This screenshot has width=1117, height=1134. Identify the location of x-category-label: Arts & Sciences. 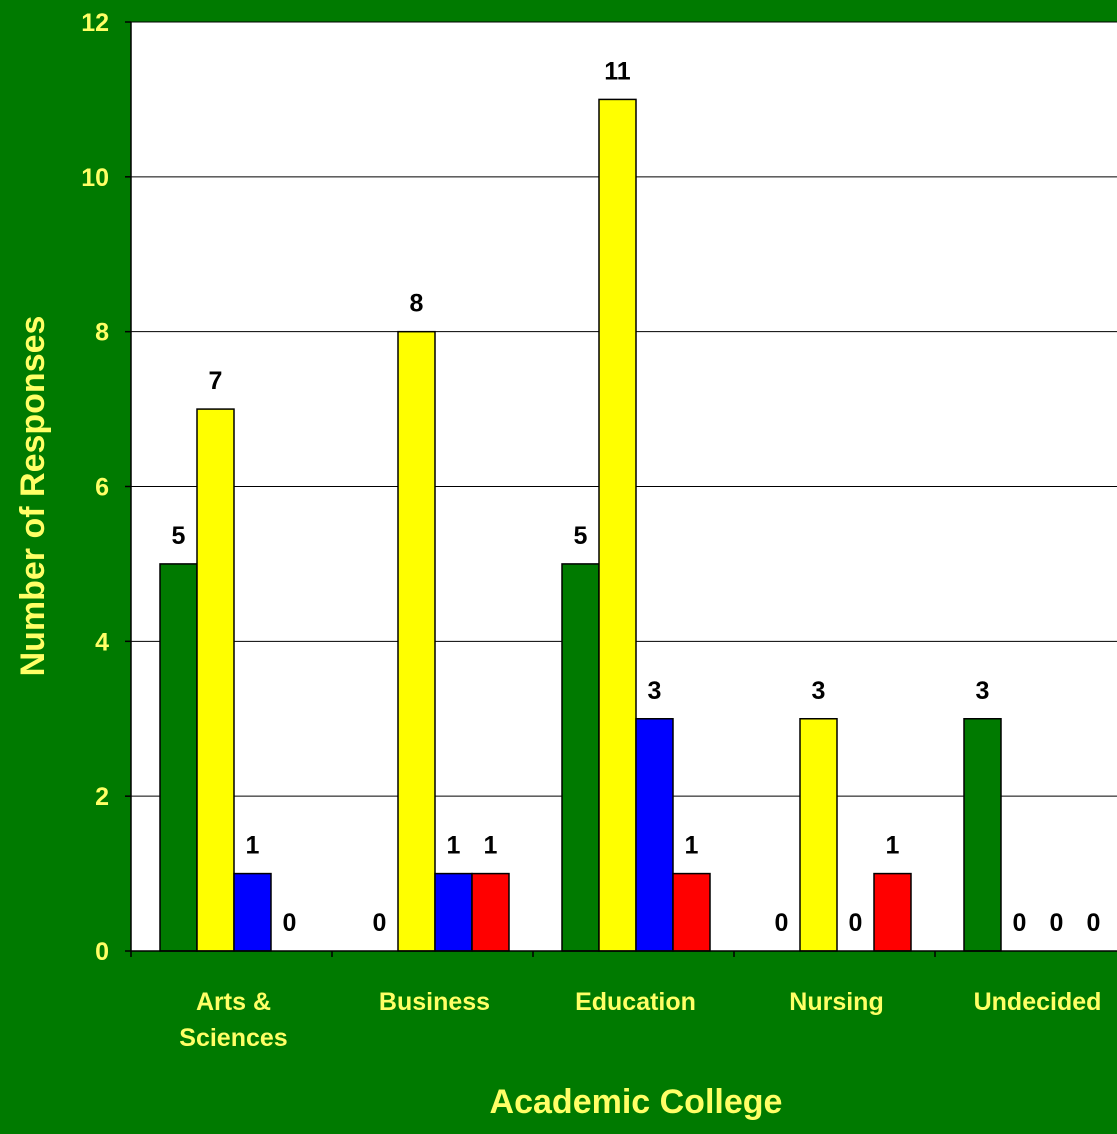
(233, 1020).